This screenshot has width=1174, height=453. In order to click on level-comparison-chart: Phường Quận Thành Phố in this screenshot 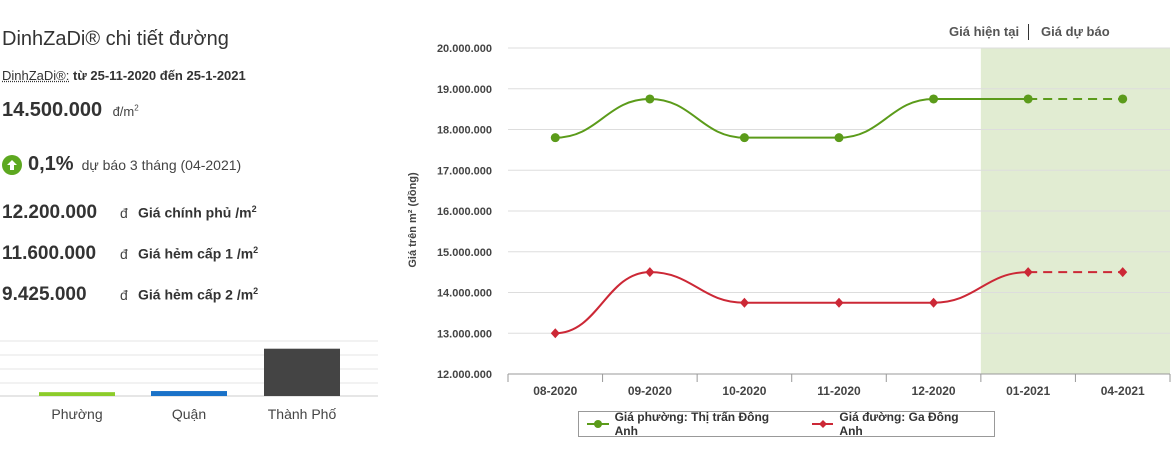, I will do `click(189, 381)`.